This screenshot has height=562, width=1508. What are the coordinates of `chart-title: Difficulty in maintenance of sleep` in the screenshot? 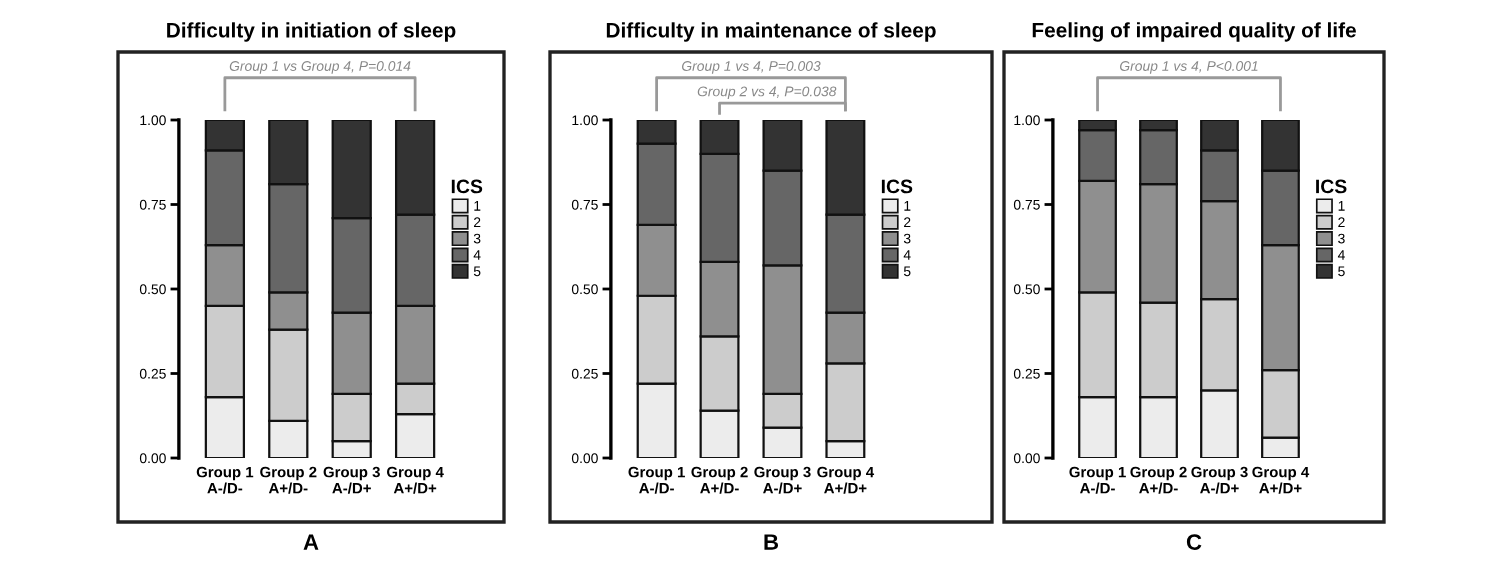 It's located at (771, 32).